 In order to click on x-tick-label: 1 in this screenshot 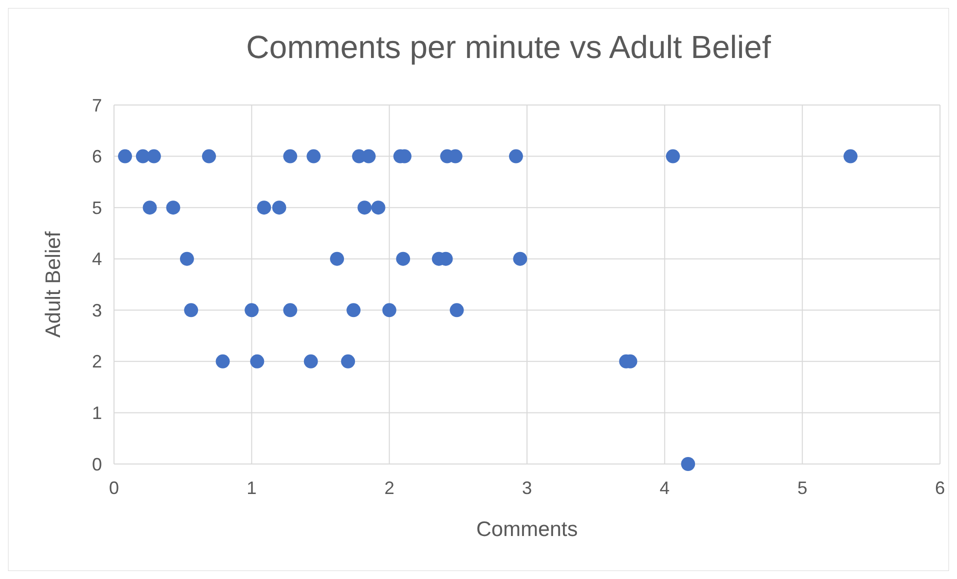, I will do `click(251, 488)`.